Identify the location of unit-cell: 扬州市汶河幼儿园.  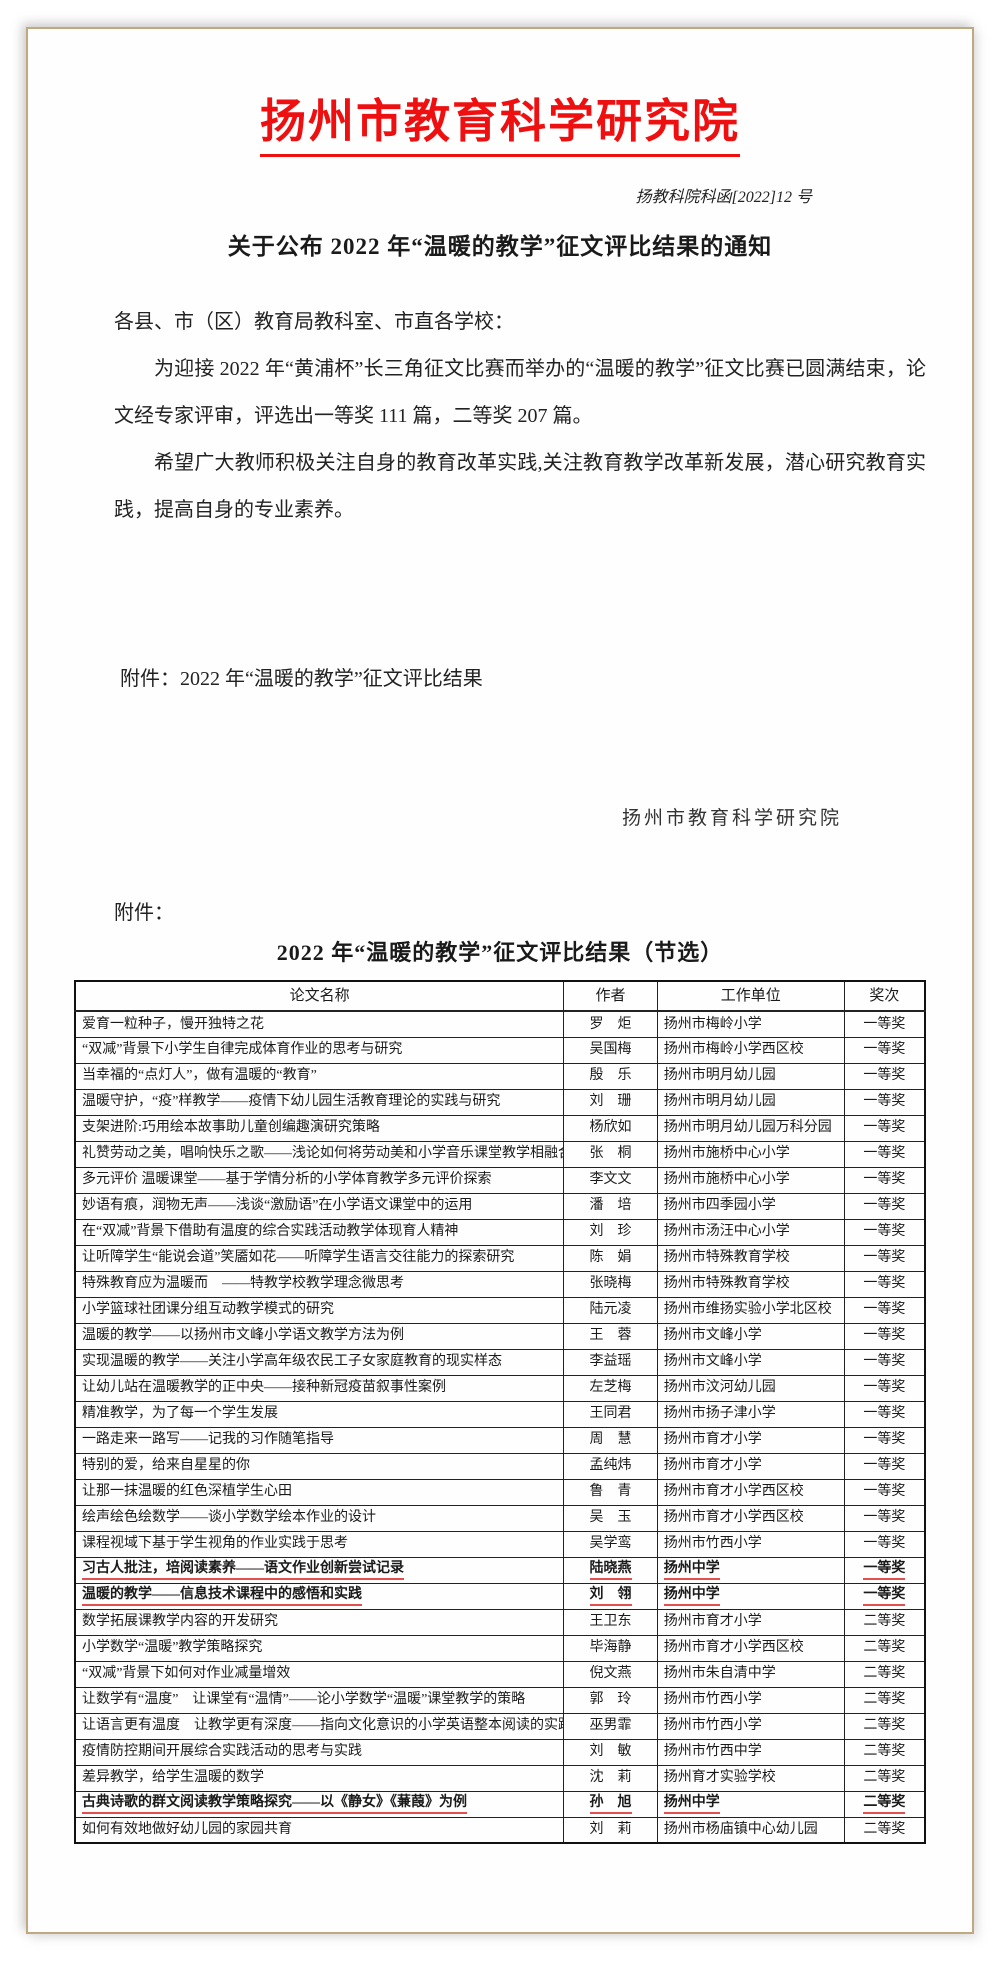
(750, 1388).